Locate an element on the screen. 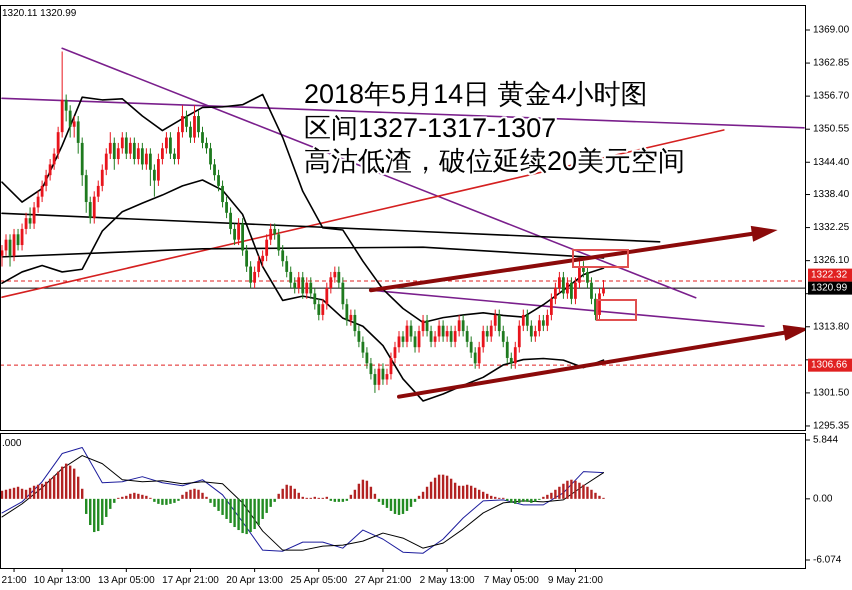 The height and width of the screenshot is (590, 852). ref-line-label: 1320.99 is located at coordinates (829, 288).